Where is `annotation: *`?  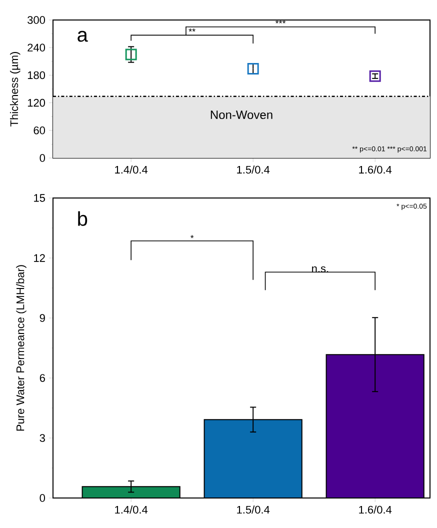
annotation: * is located at coordinates (192, 236).